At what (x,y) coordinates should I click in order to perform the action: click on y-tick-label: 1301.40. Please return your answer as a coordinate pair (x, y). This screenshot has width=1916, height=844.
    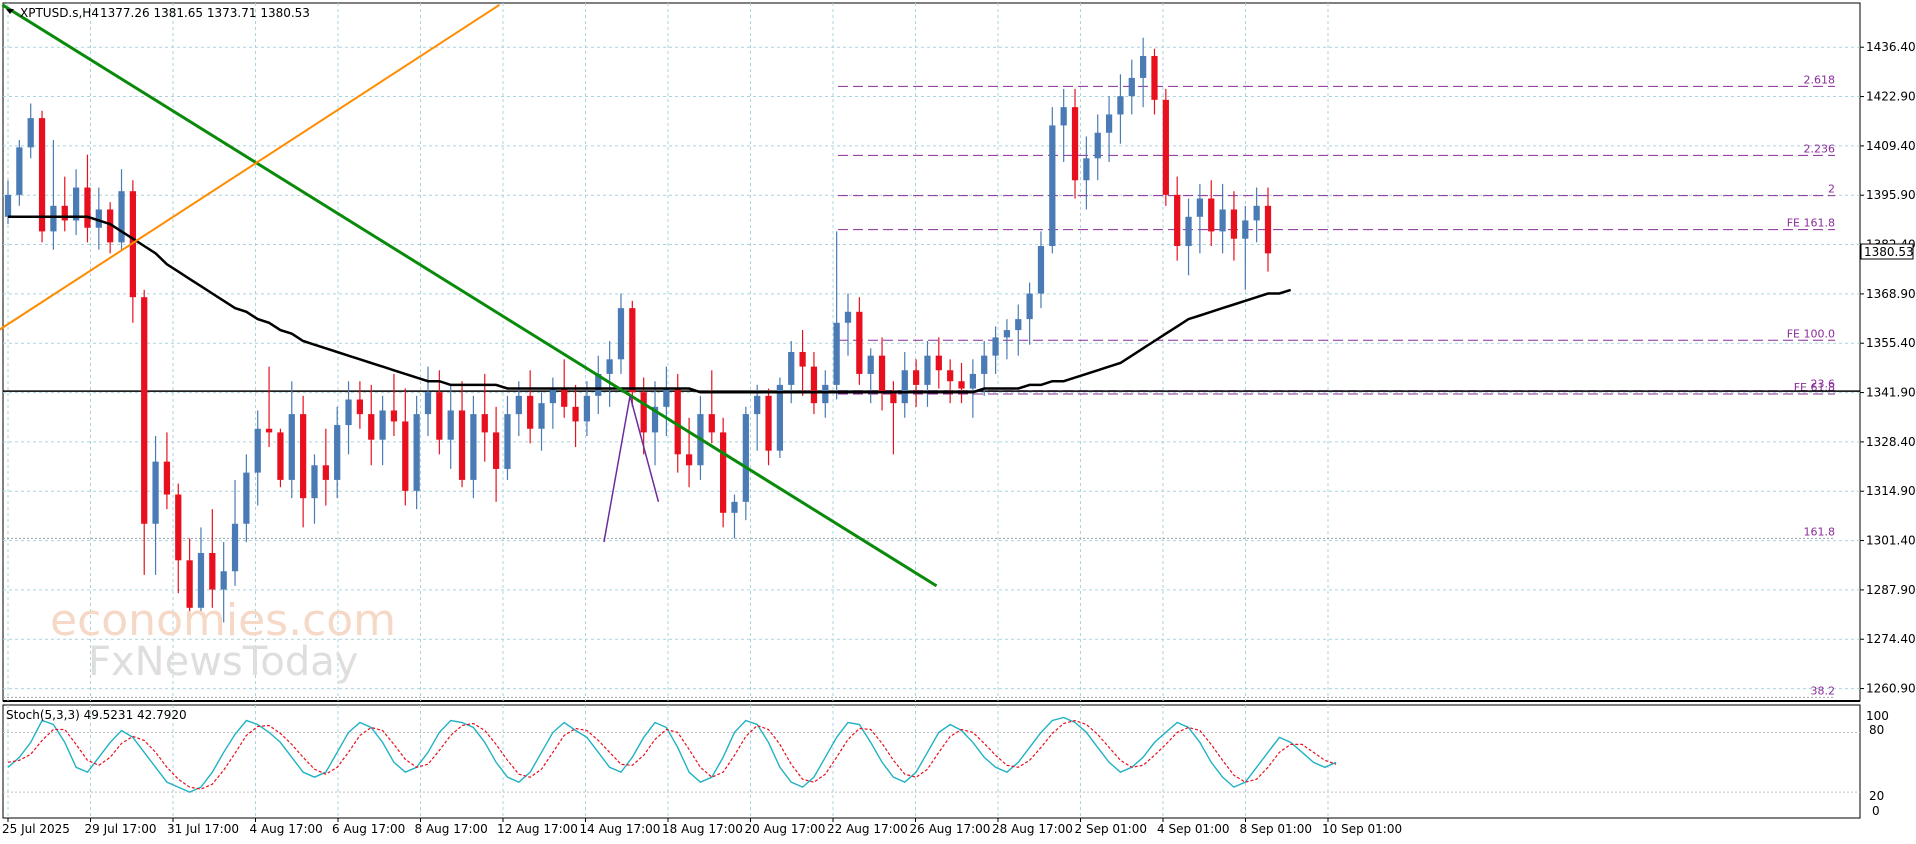
    Looking at the image, I should click on (1891, 541).